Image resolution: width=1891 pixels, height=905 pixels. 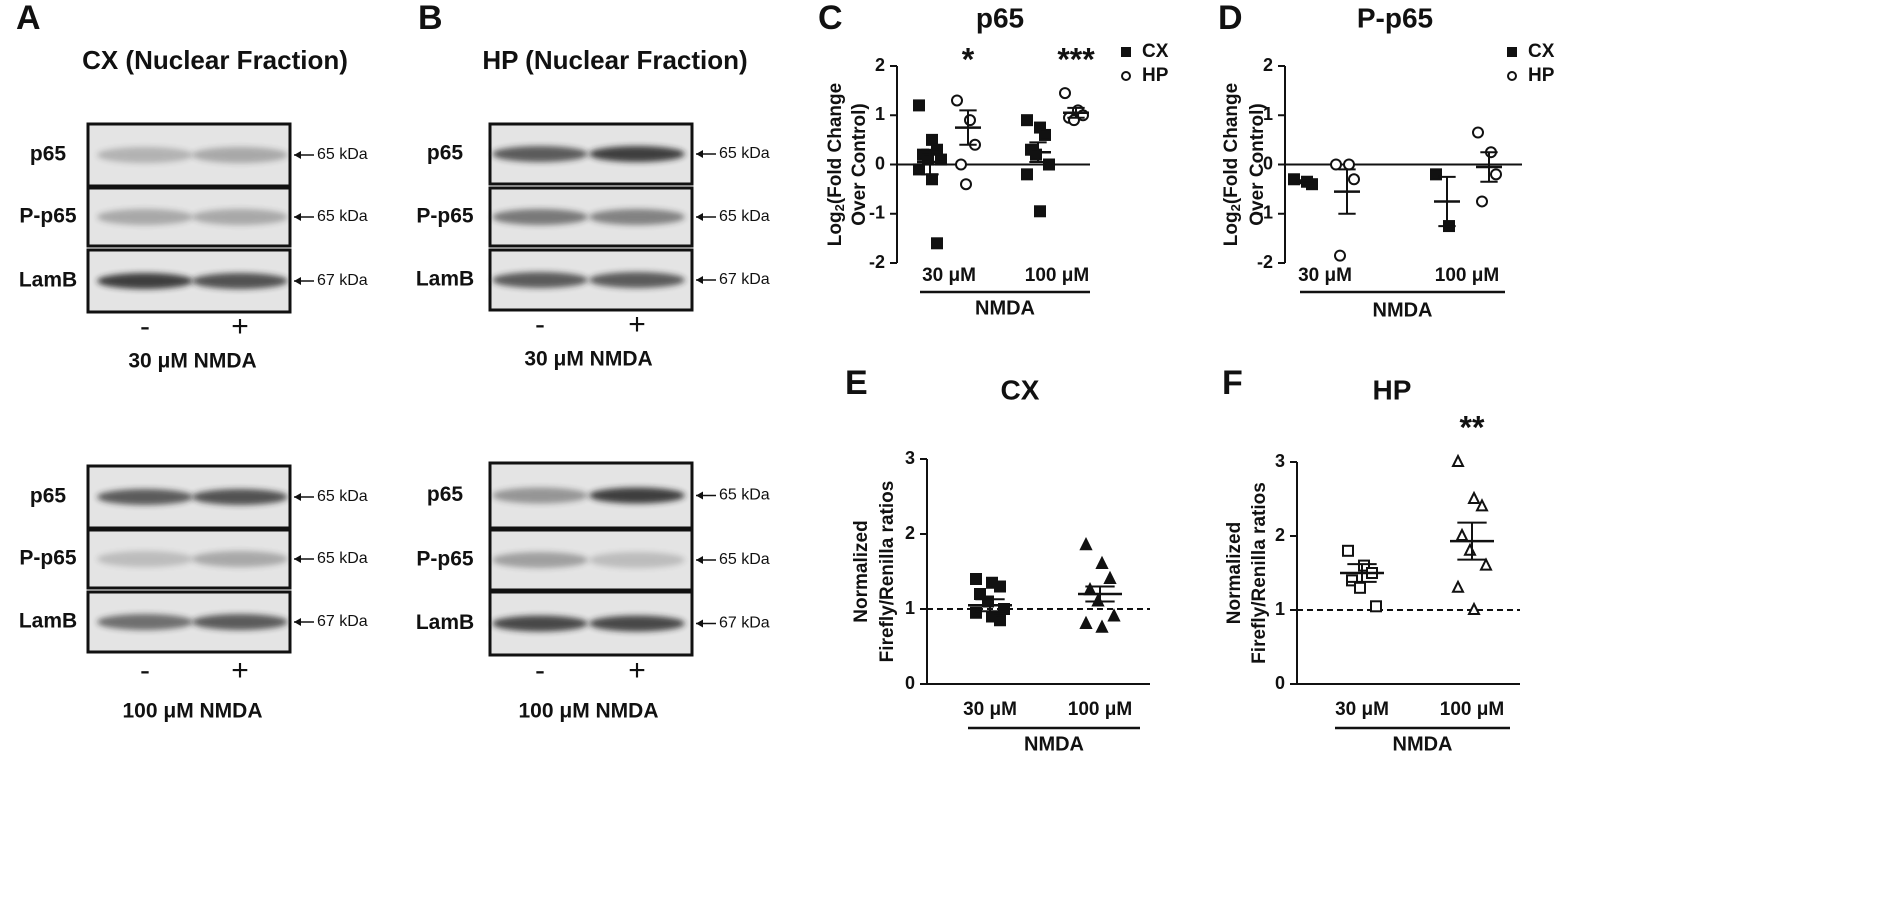 I want to click on panel-letter: D, so click(x=1230, y=18).